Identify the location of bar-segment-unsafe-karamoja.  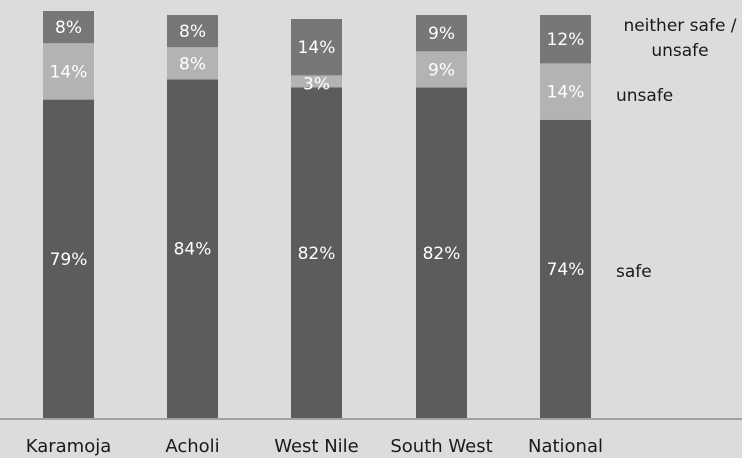
(68, 71).